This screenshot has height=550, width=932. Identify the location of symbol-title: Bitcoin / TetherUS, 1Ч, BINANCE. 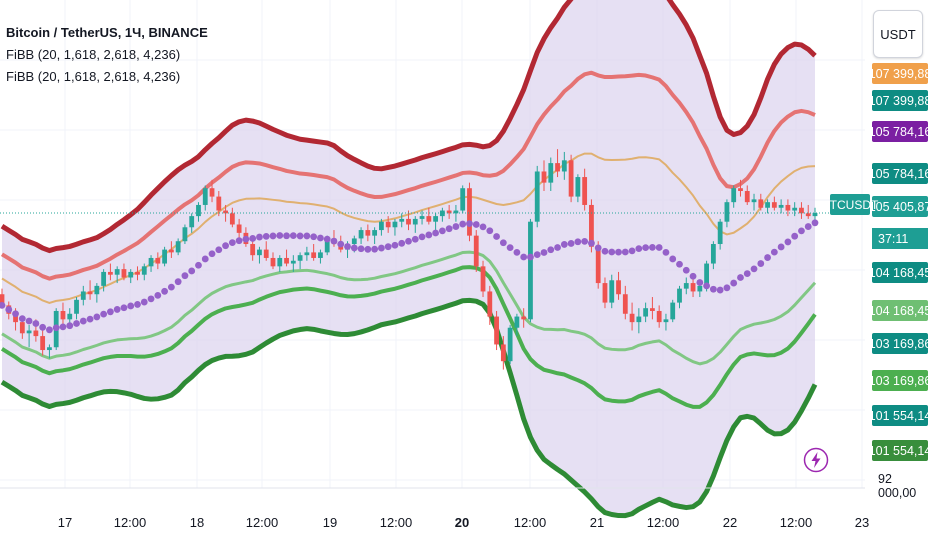
(107, 32).